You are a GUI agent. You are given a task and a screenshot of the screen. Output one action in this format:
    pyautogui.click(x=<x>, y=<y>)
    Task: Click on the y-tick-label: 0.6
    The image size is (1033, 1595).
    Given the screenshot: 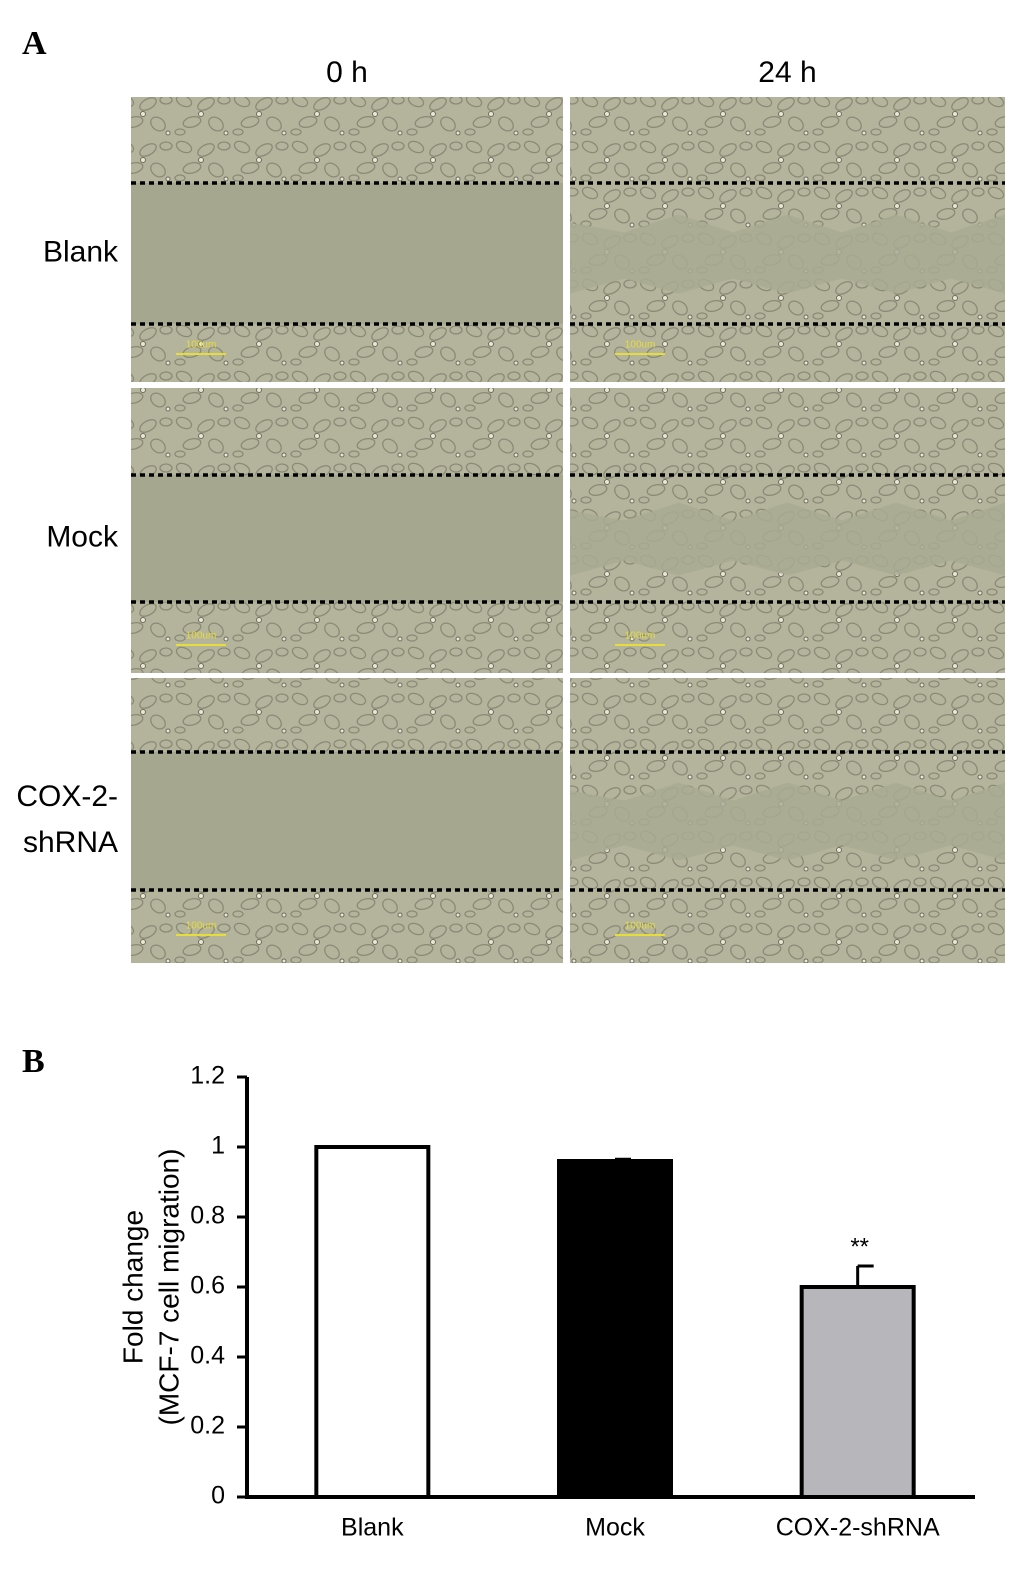 What is the action you would take?
    pyautogui.click(x=207, y=1286)
    